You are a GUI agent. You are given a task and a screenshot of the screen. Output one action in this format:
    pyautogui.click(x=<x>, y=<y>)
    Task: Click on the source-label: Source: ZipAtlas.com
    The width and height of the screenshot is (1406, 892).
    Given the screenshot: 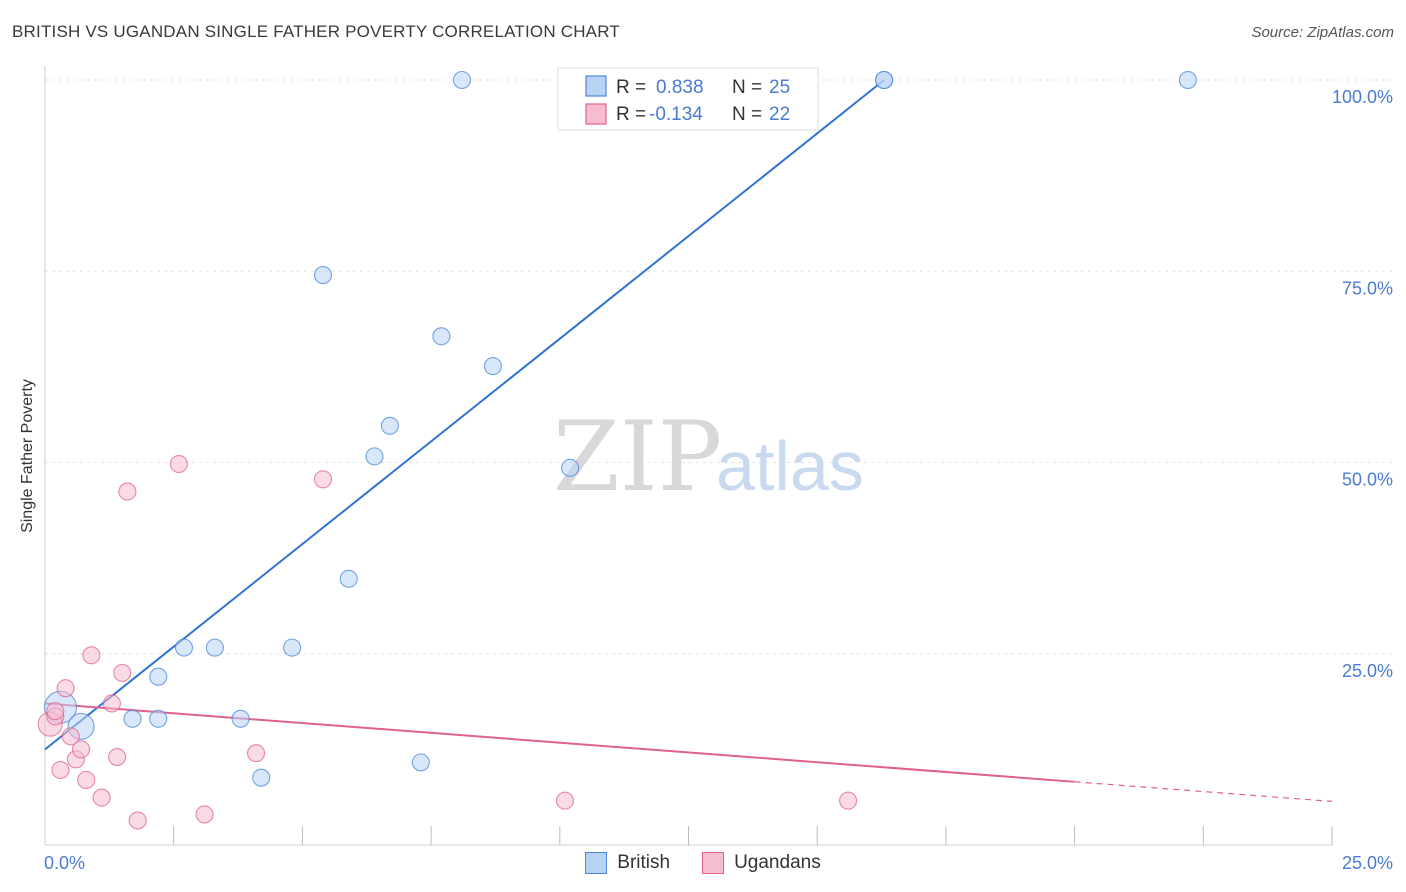 What is the action you would take?
    pyautogui.click(x=1322, y=32)
    